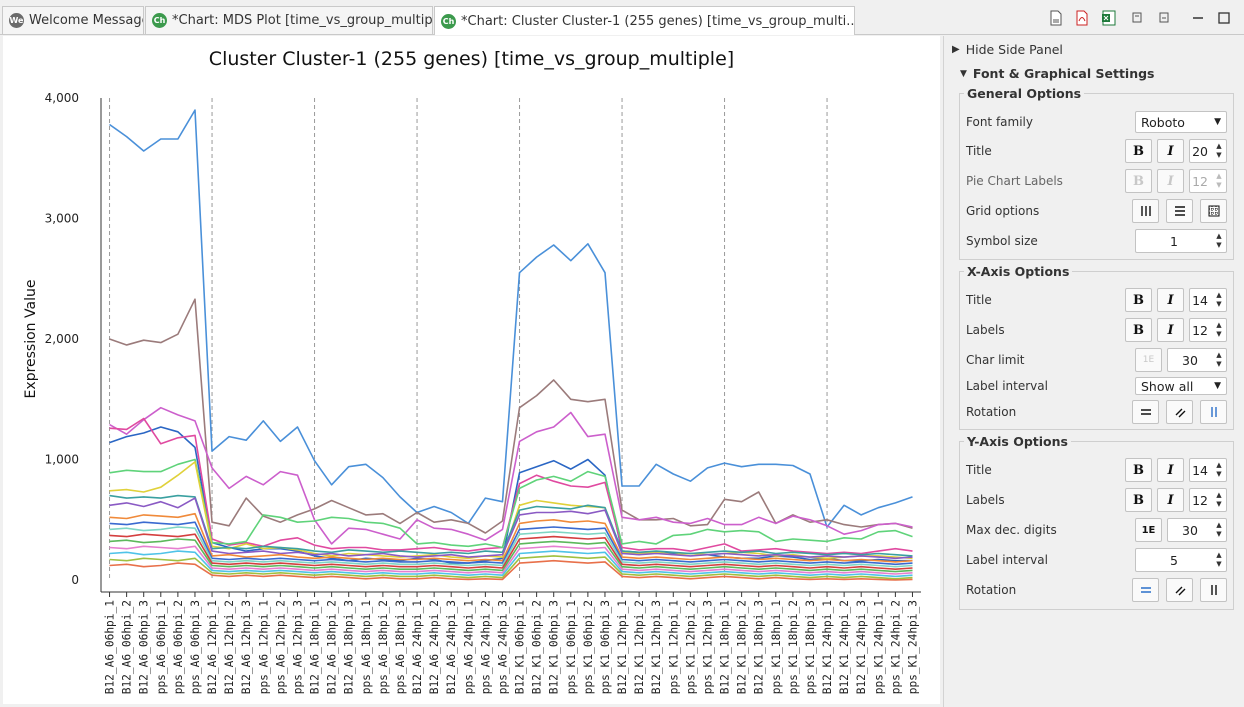 The height and width of the screenshot is (707, 1244). I want to click on font-family-value: Roboto, so click(1163, 122).